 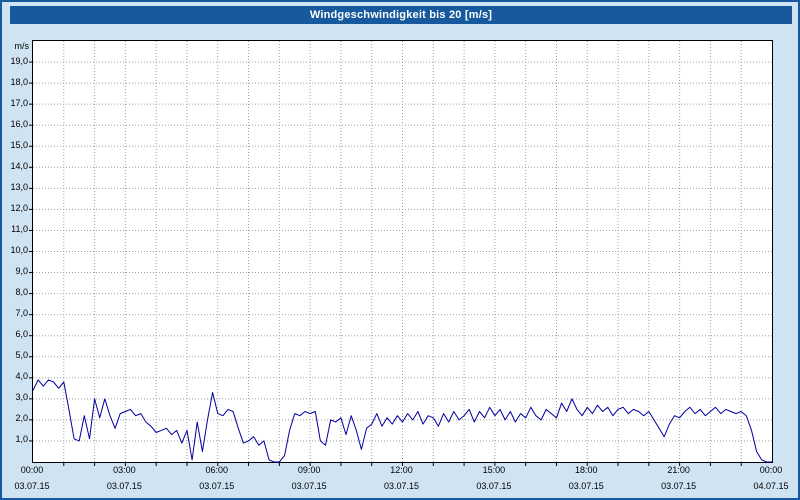 I want to click on y-axis-unit-label: m/s, so click(x=22, y=46).